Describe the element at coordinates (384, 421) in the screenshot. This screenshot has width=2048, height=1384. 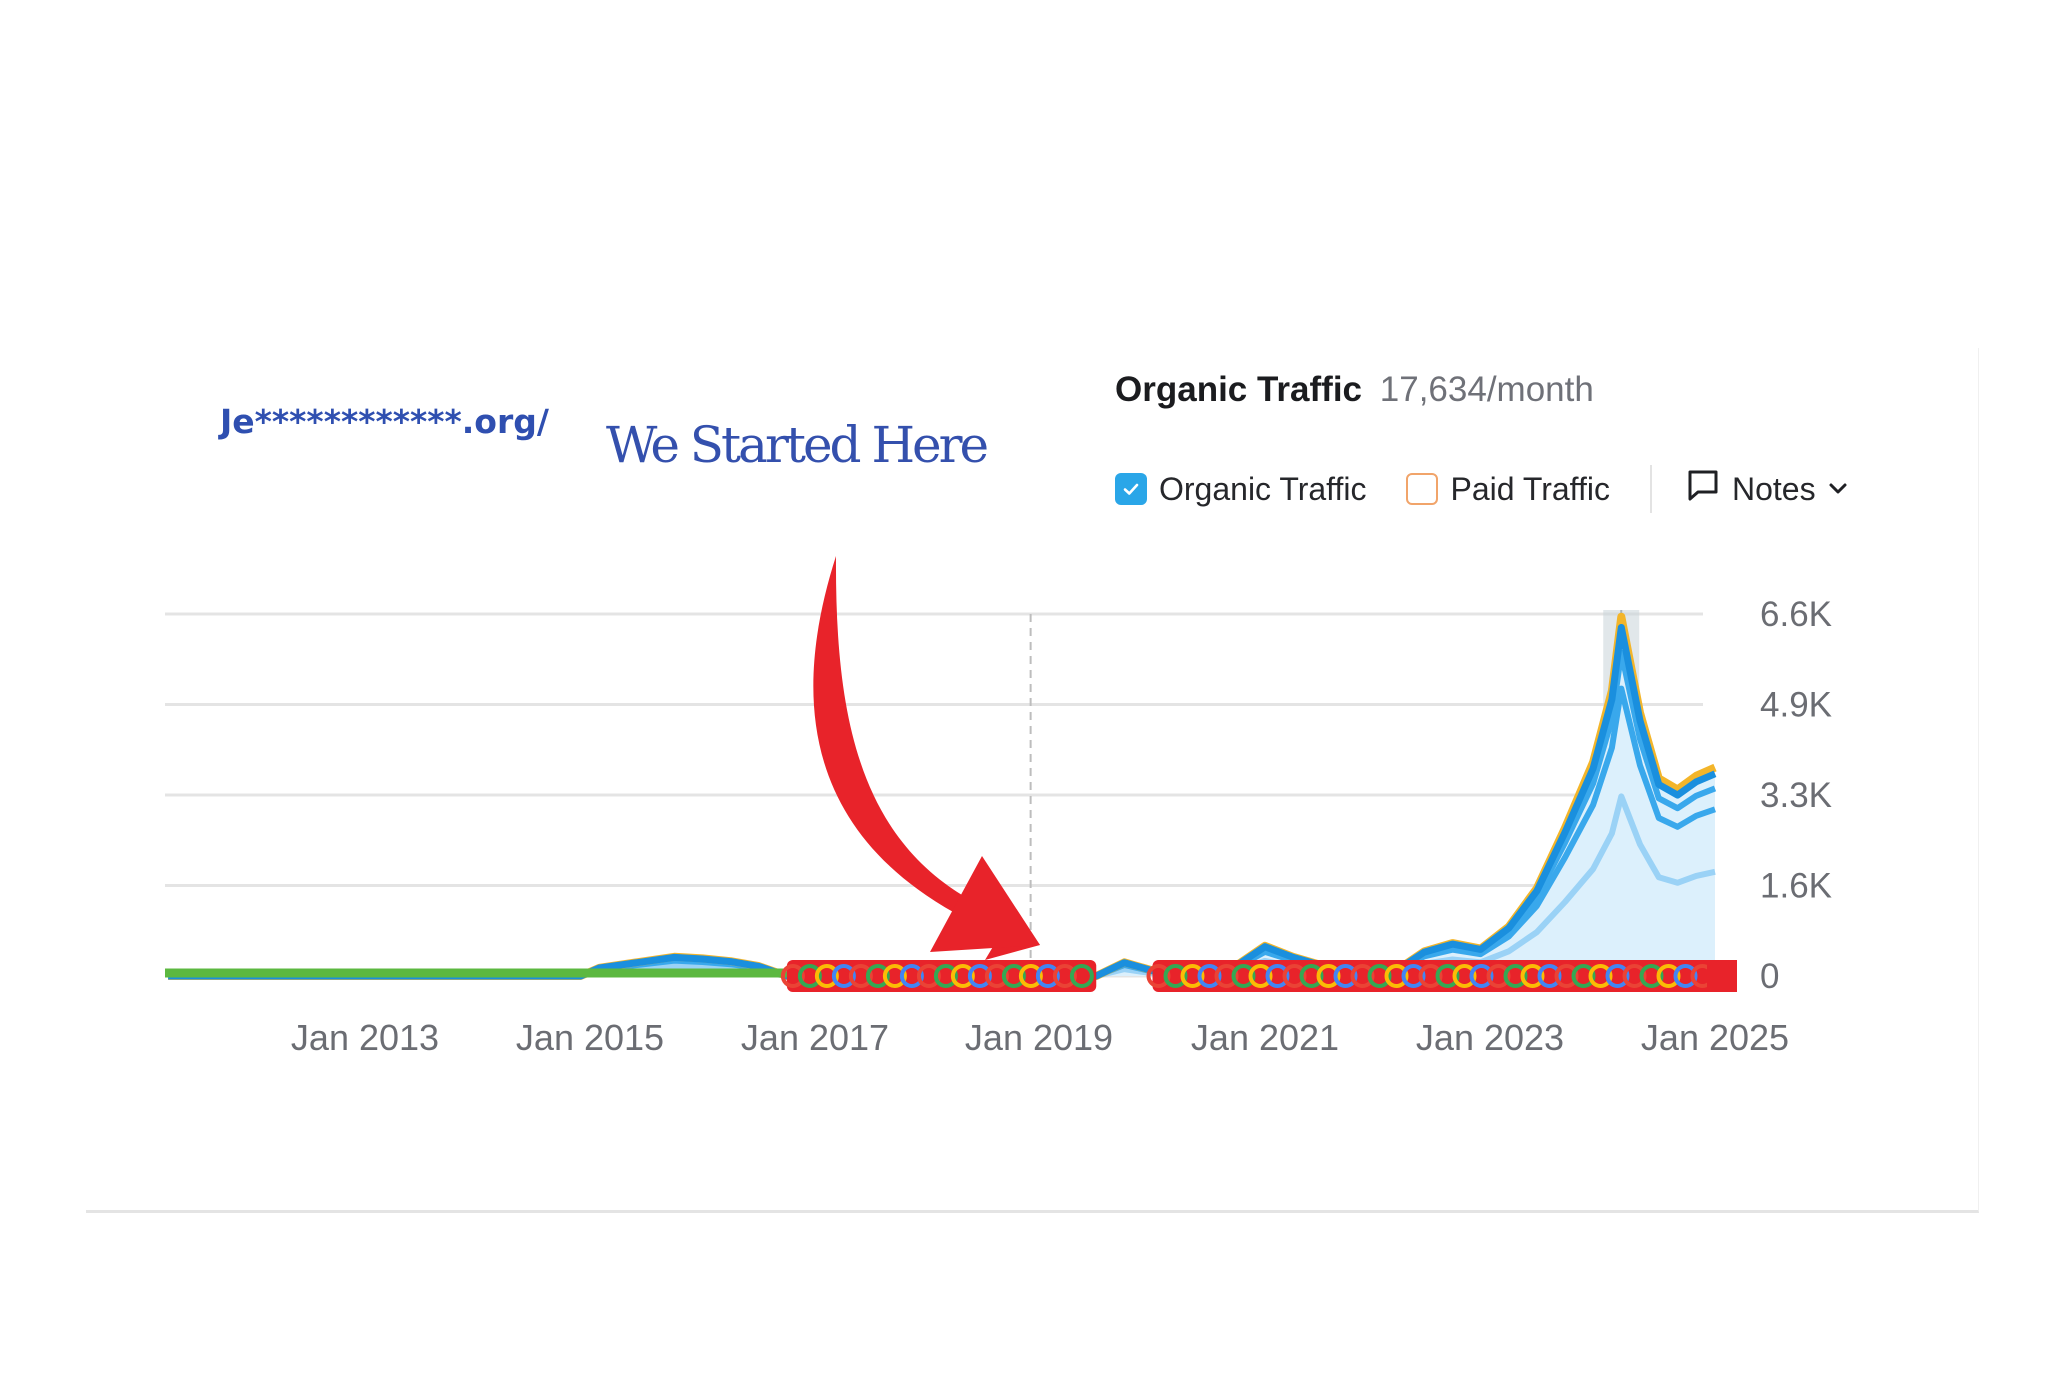
I see `domain-label: Je************.org/` at that location.